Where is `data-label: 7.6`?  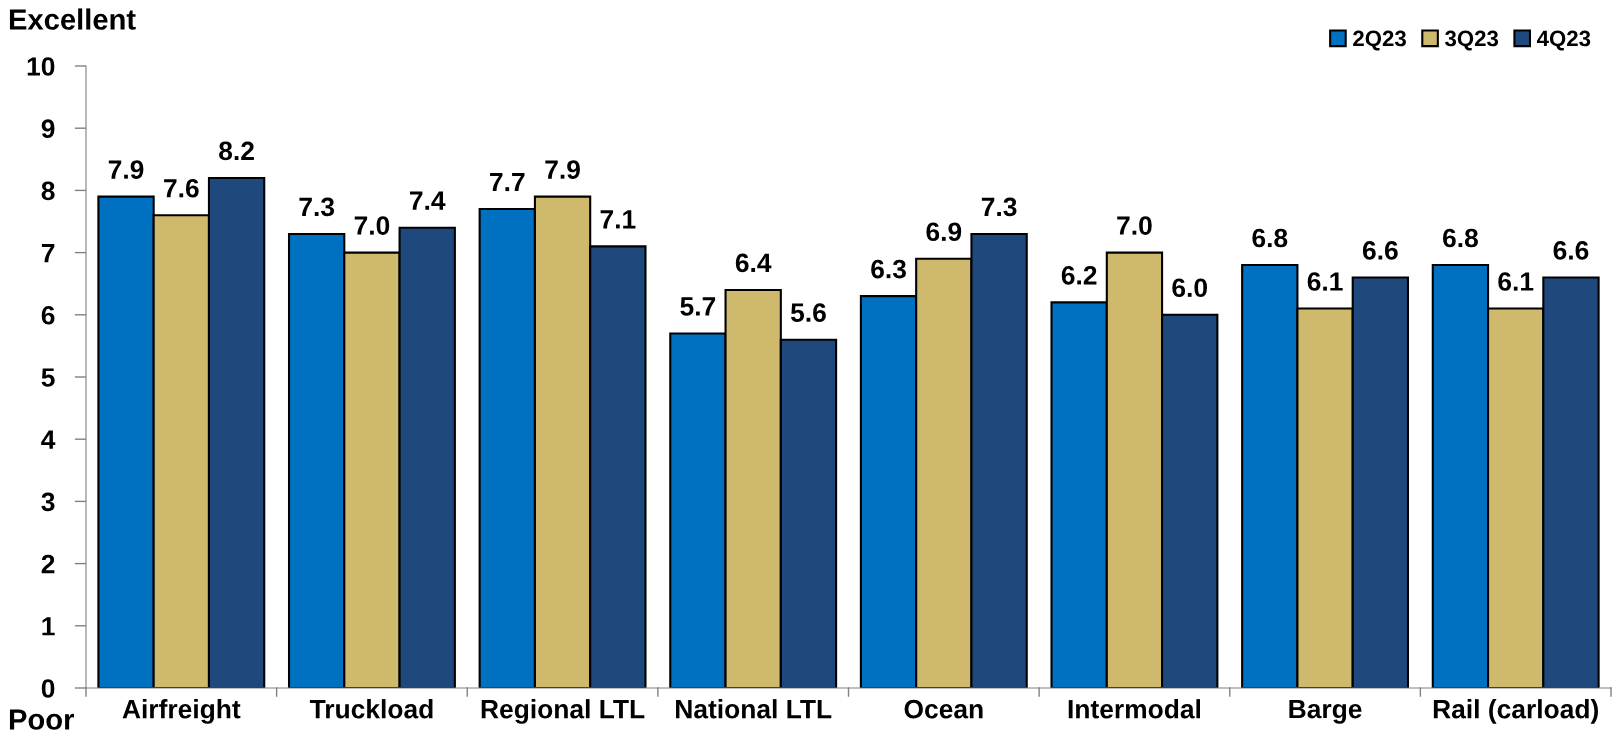 data-label: 7.6 is located at coordinates (181, 188).